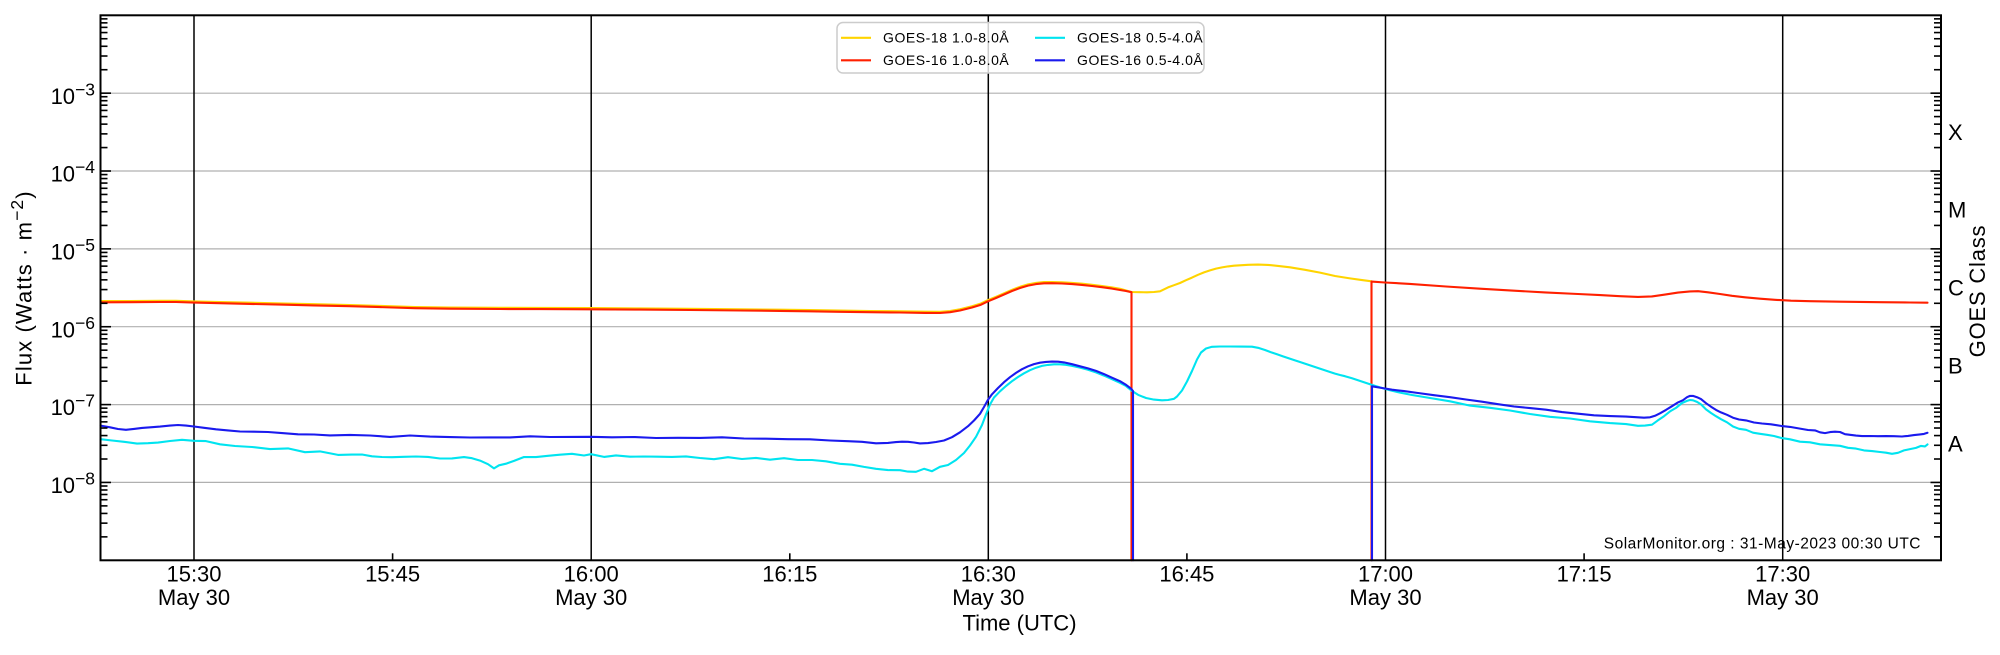 Image resolution: width=2000 pixels, height=655 pixels. I want to click on svg-text: GOES-18 0.5-4.0Å, so click(1140, 37).